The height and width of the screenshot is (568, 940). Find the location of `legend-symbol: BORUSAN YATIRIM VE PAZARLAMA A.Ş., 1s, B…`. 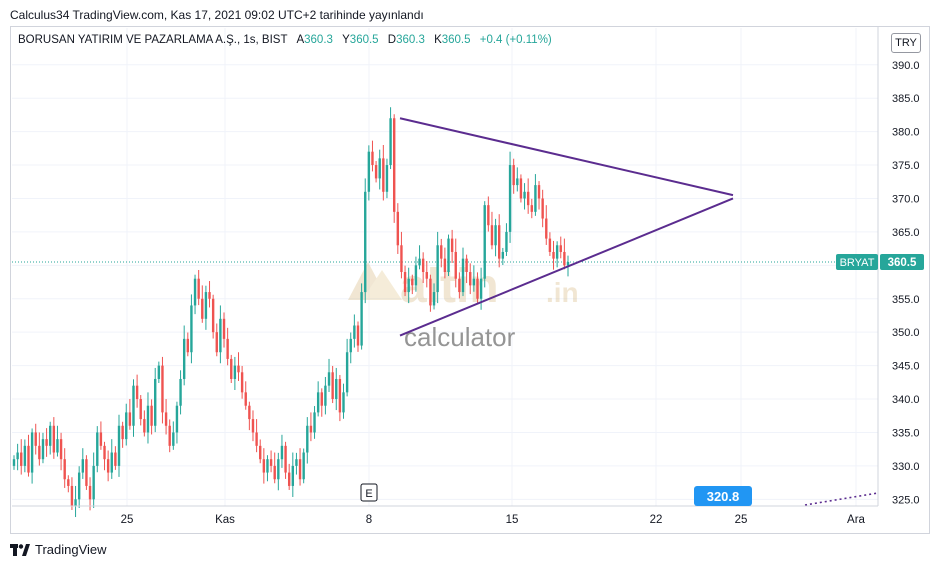

legend-symbol: BORUSAN YATIRIM VE PAZARLAMA A.Ş., 1s, B… is located at coordinates (153, 40).